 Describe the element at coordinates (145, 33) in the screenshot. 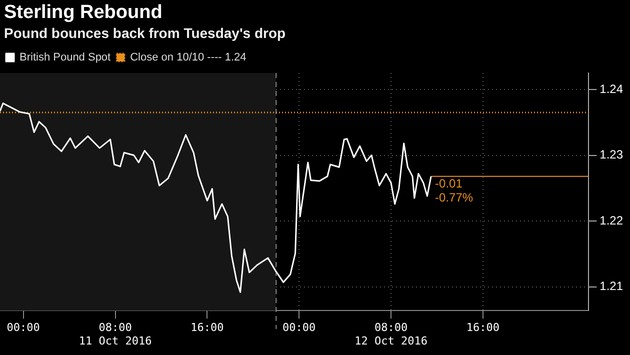

I see `chart-subtitle: Pound bounces back from Tuesday's drop` at that location.